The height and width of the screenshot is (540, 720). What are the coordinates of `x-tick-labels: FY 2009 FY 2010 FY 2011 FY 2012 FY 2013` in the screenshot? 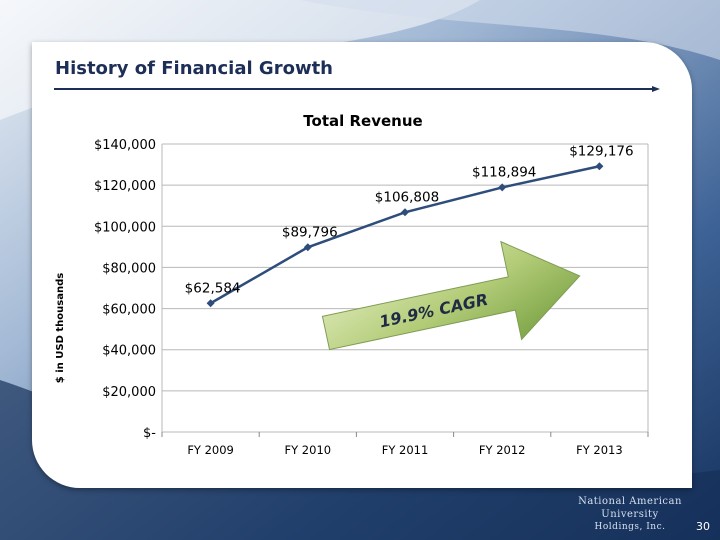 It's located at (404, 450).